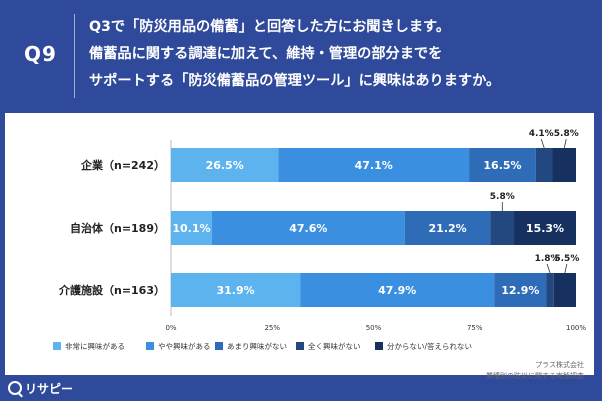 The height and width of the screenshot is (401, 602). I want to click on question-number: Q9, so click(40, 54).